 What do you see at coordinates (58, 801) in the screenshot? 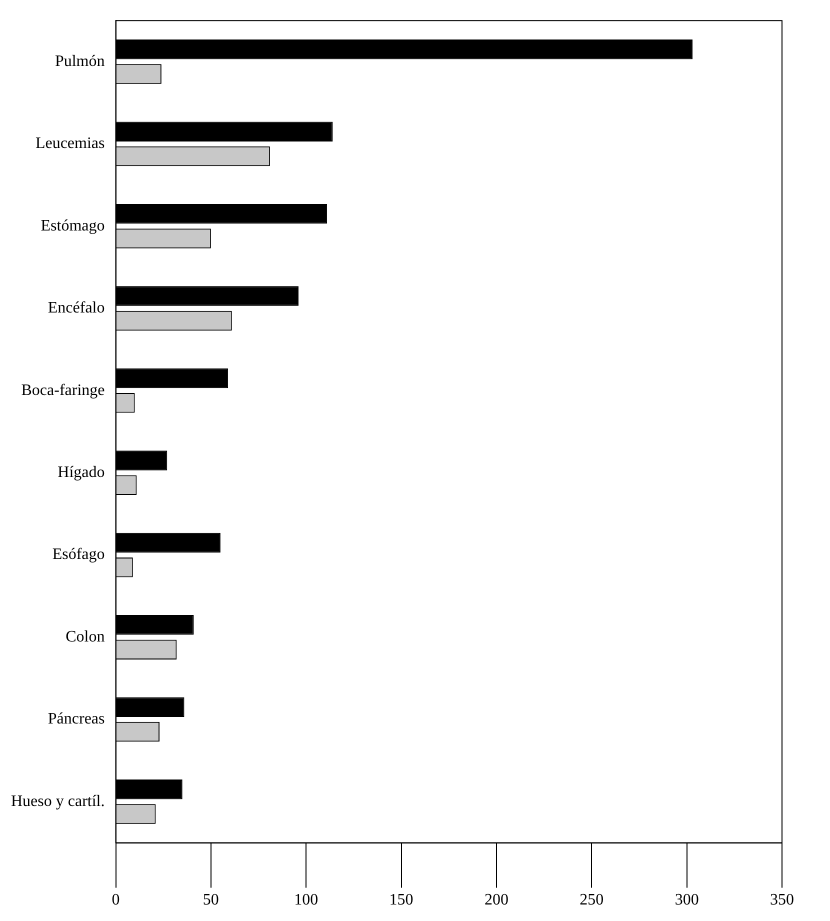
I see `y-tick-label: Hueso y cartíl.` at bounding box center [58, 801].